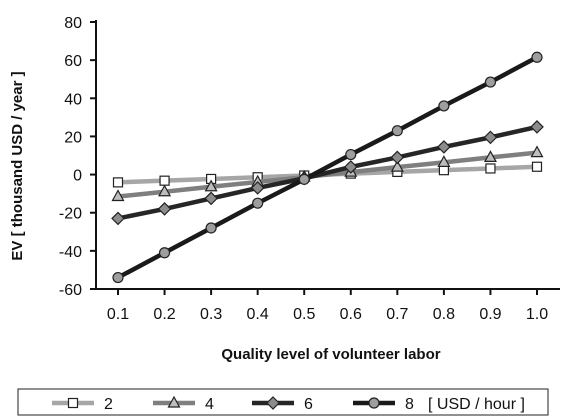 This screenshot has height=417, width=568. Describe the element at coordinates (73, 23) in the screenshot. I see `y-tick-label: 80` at that location.